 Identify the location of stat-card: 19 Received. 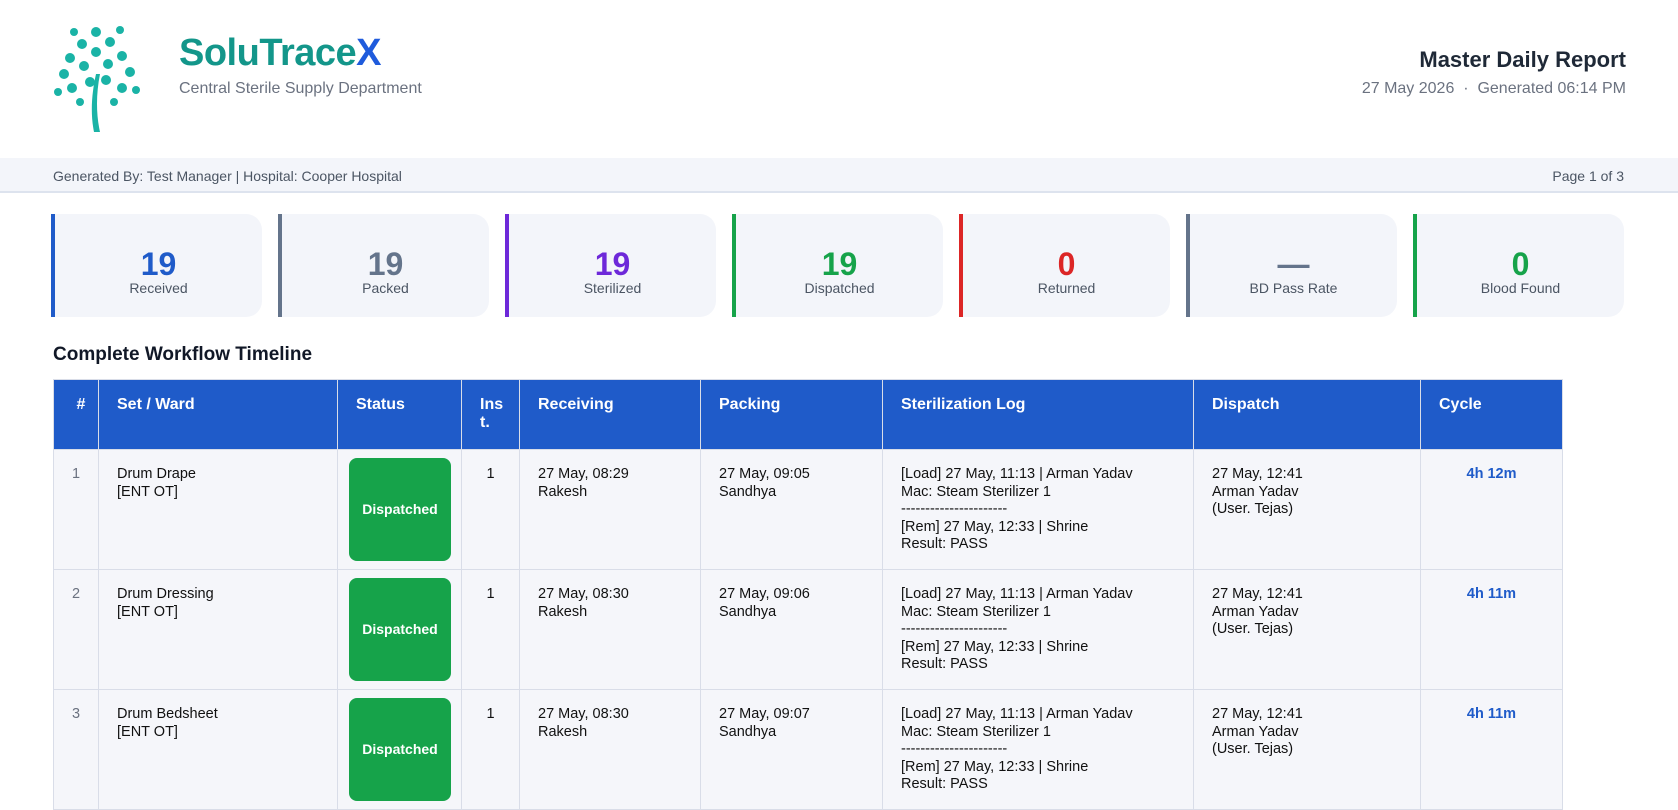
(156, 265).